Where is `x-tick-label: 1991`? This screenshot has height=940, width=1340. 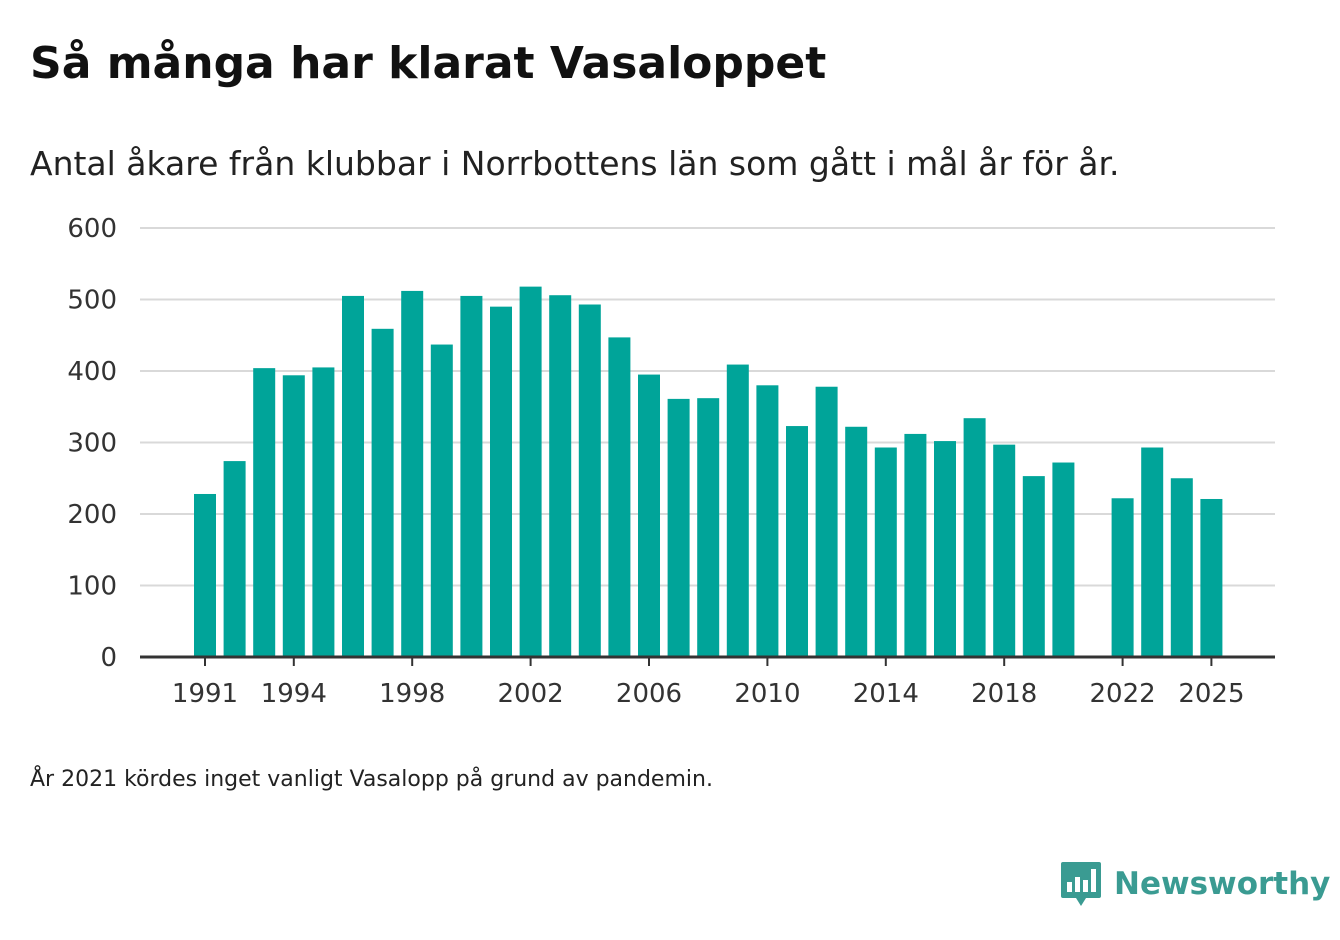 x-tick-label: 1991 is located at coordinates (205, 694).